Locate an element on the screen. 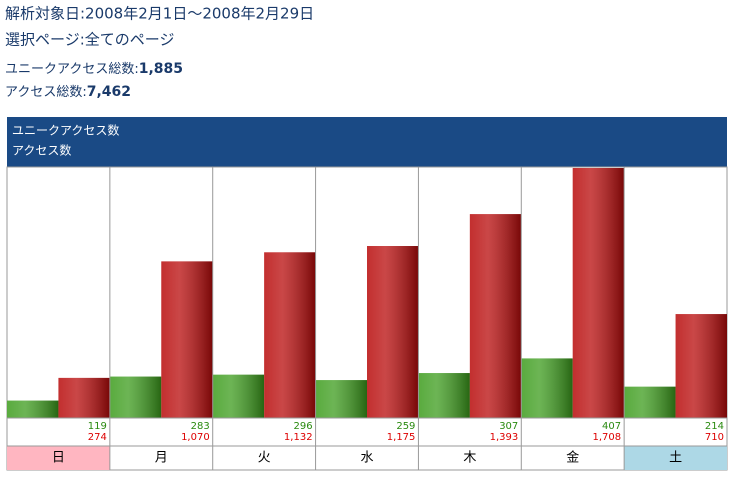  value-label: 259 is located at coordinates (405, 426).